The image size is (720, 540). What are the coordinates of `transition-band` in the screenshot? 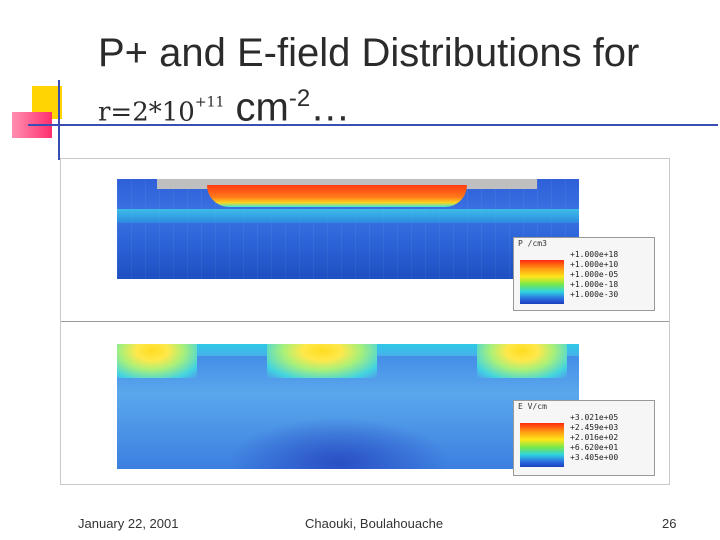 It's located at (348, 216).